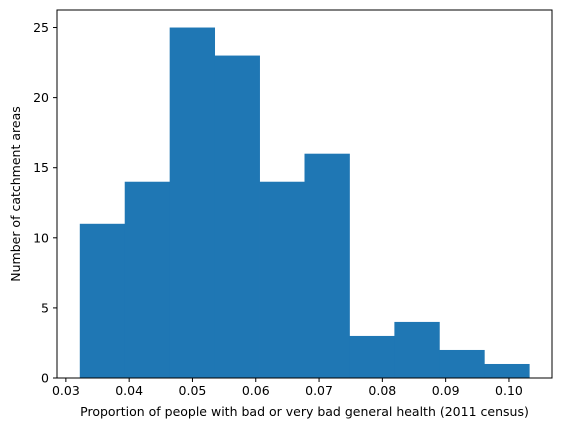  I want to click on x-tick-label: 0.04, so click(129, 390).